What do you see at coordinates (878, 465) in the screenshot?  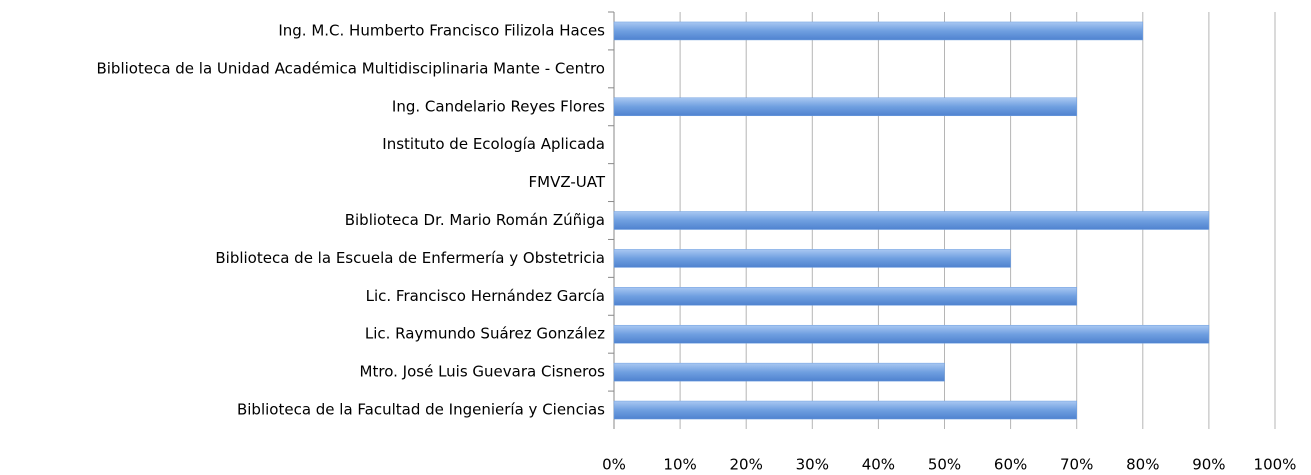 I see `x-tick-label: 40%` at bounding box center [878, 465].